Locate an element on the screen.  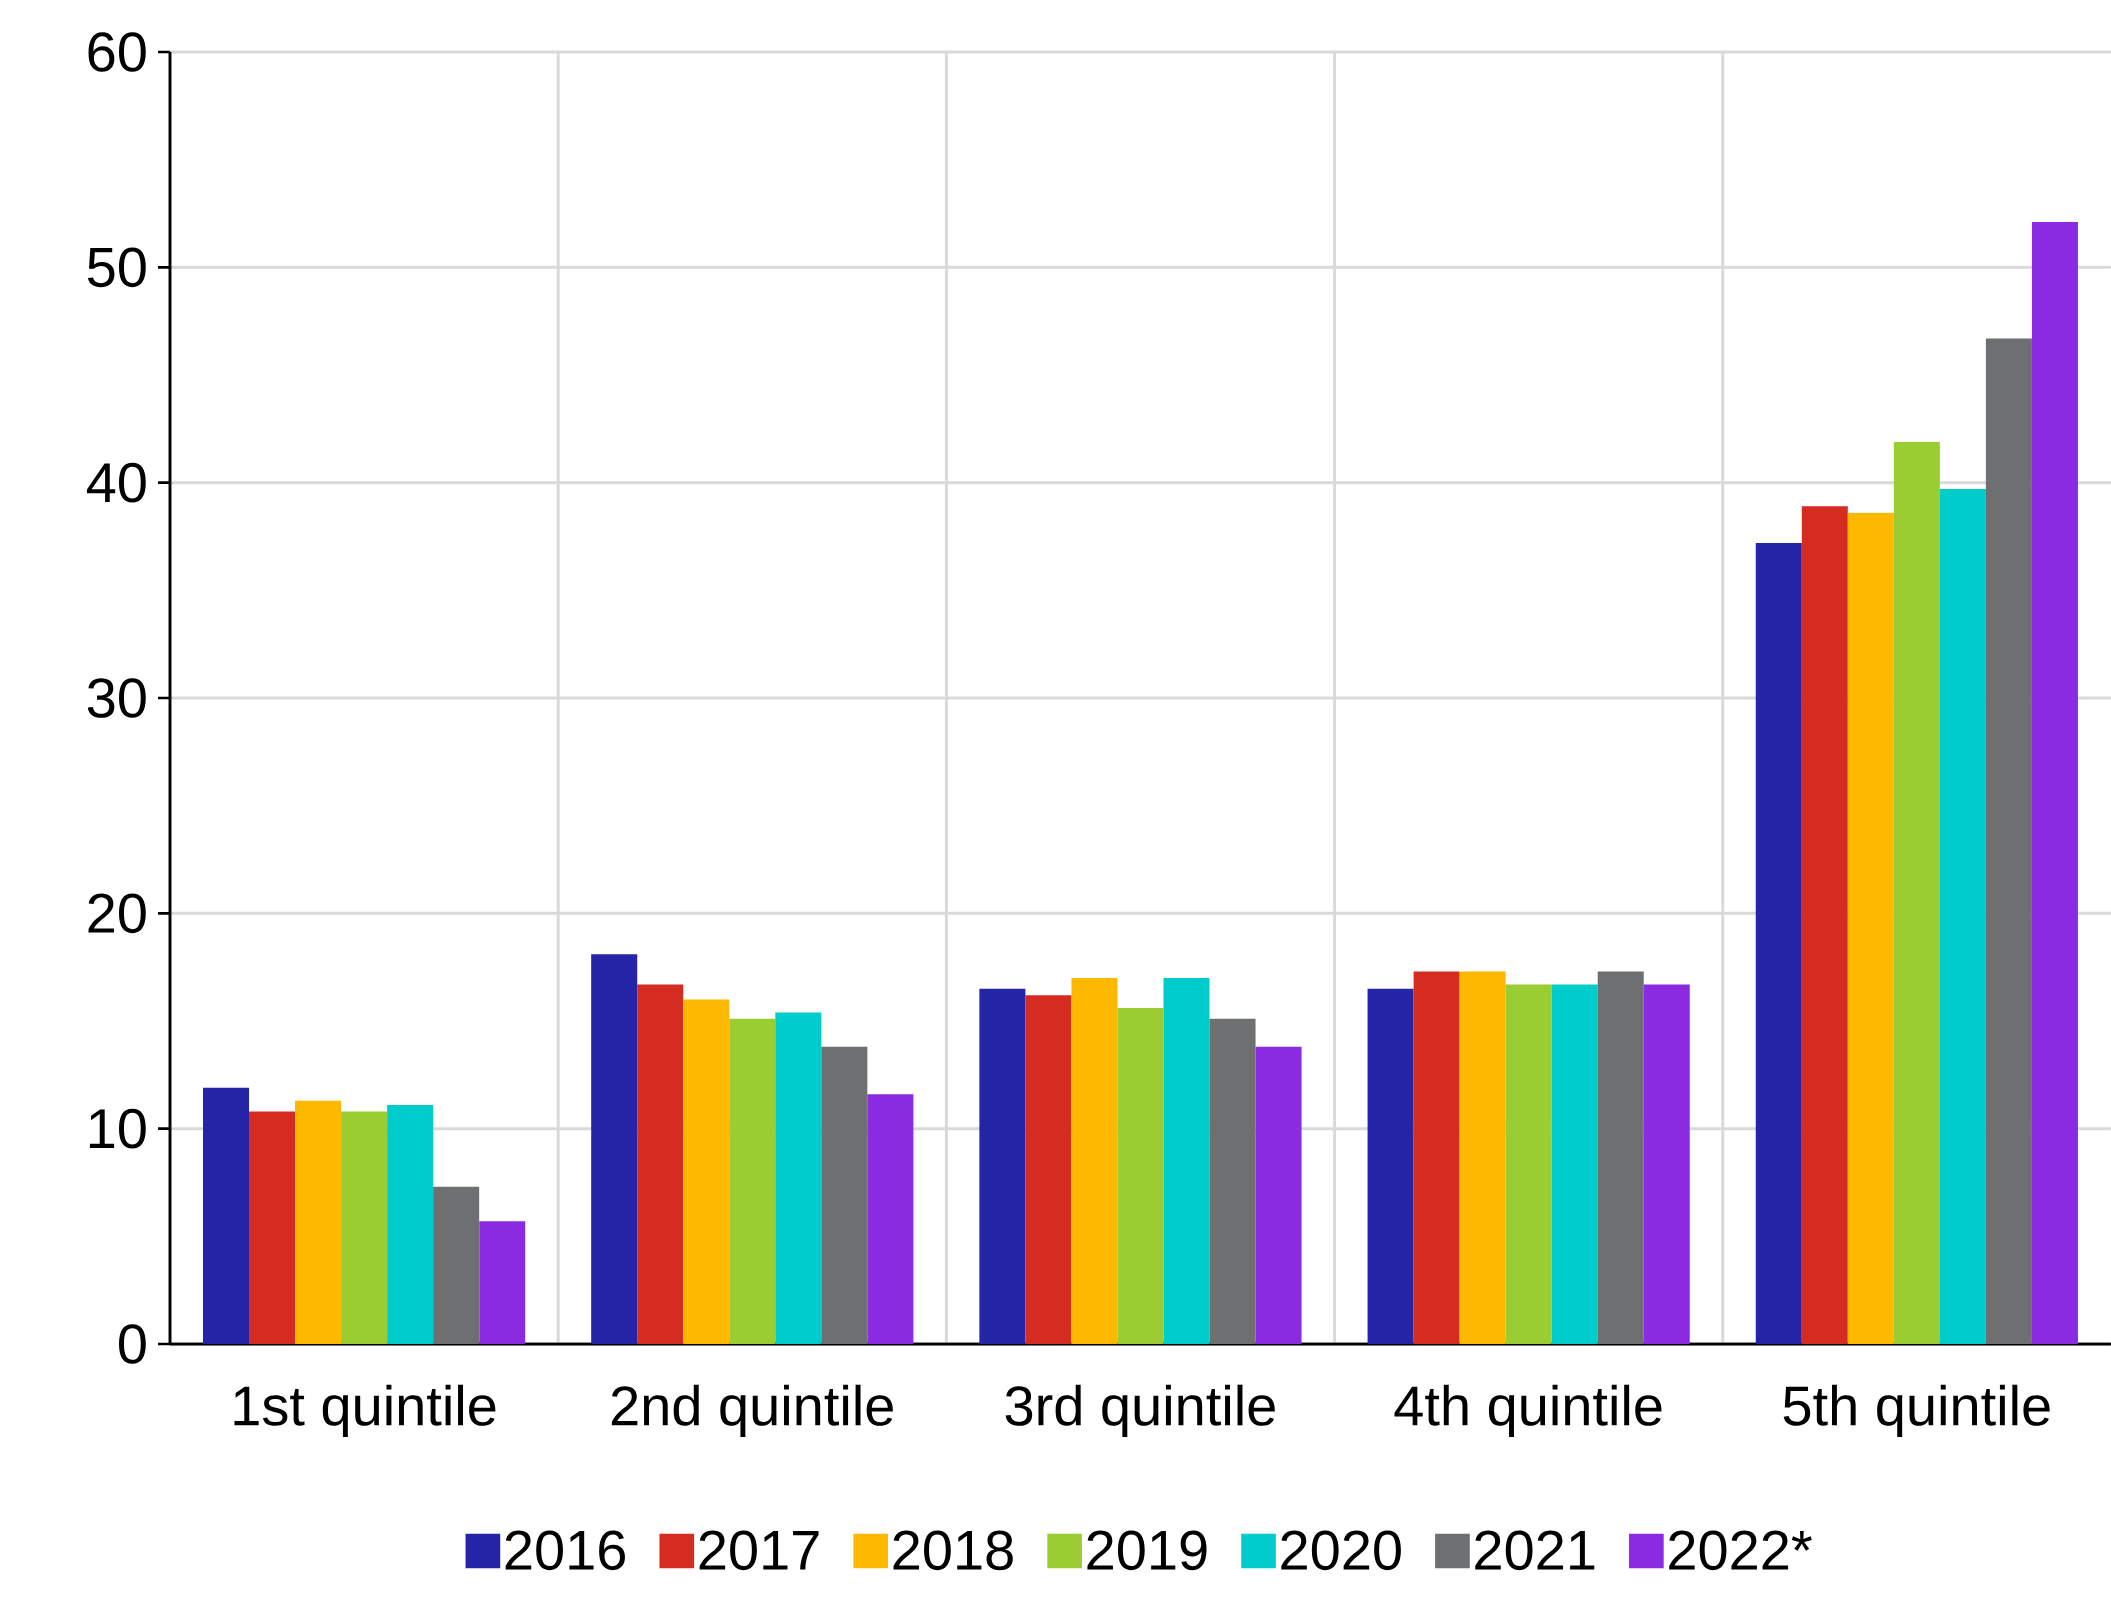
x-tick-label: 3rd quintile is located at coordinates (1140, 1410).